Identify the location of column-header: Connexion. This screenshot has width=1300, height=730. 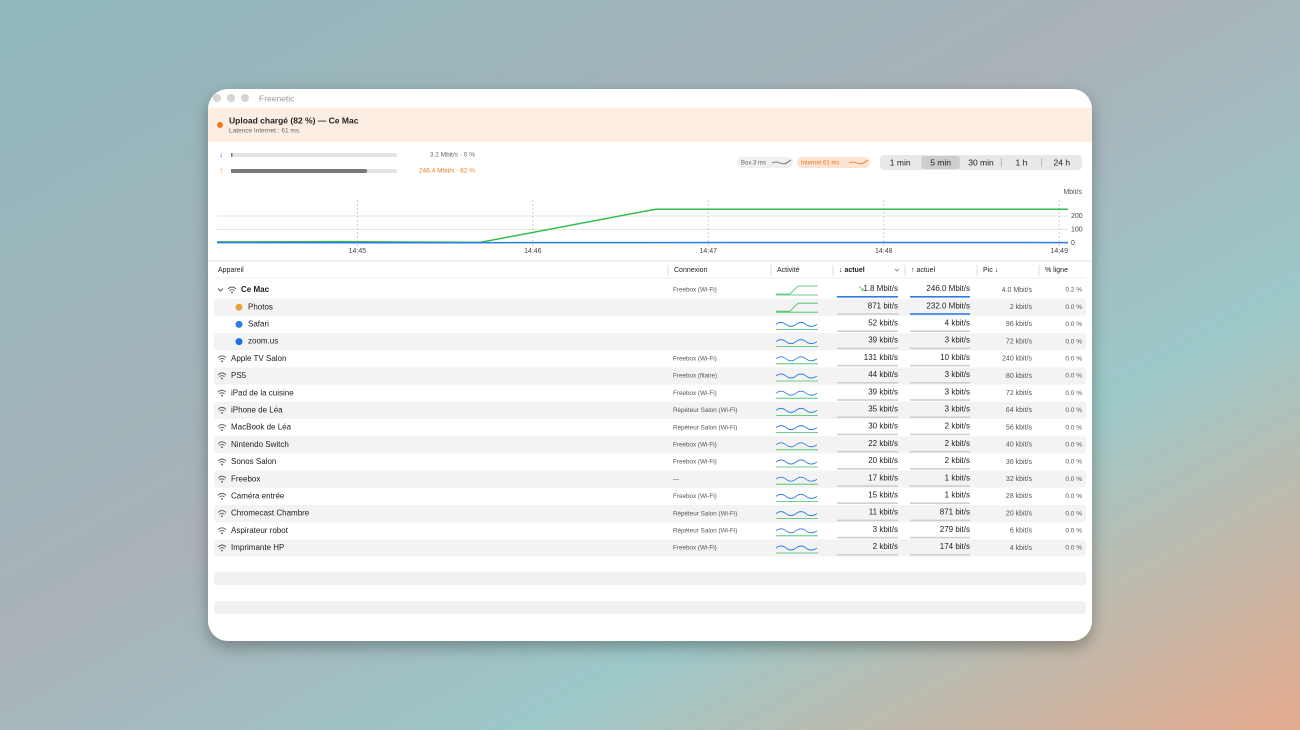
(691, 270).